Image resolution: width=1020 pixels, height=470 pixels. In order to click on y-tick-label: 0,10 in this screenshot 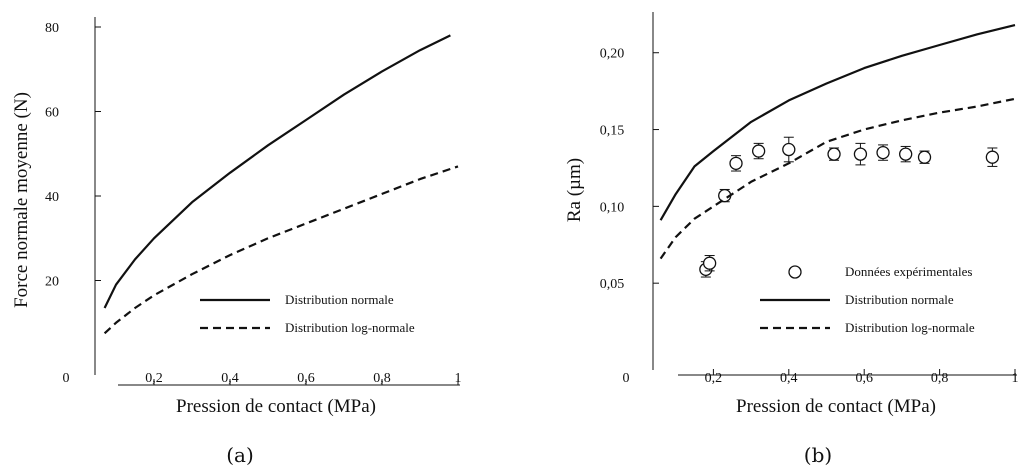, I will do `click(612, 207)`.